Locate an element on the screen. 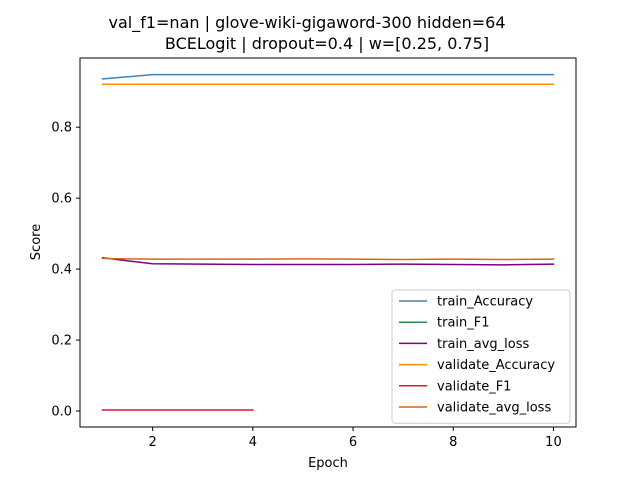 The height and width of the screenshot is (480, 640). y-tick-label: 0.8 is located at coordinates (61, 128).